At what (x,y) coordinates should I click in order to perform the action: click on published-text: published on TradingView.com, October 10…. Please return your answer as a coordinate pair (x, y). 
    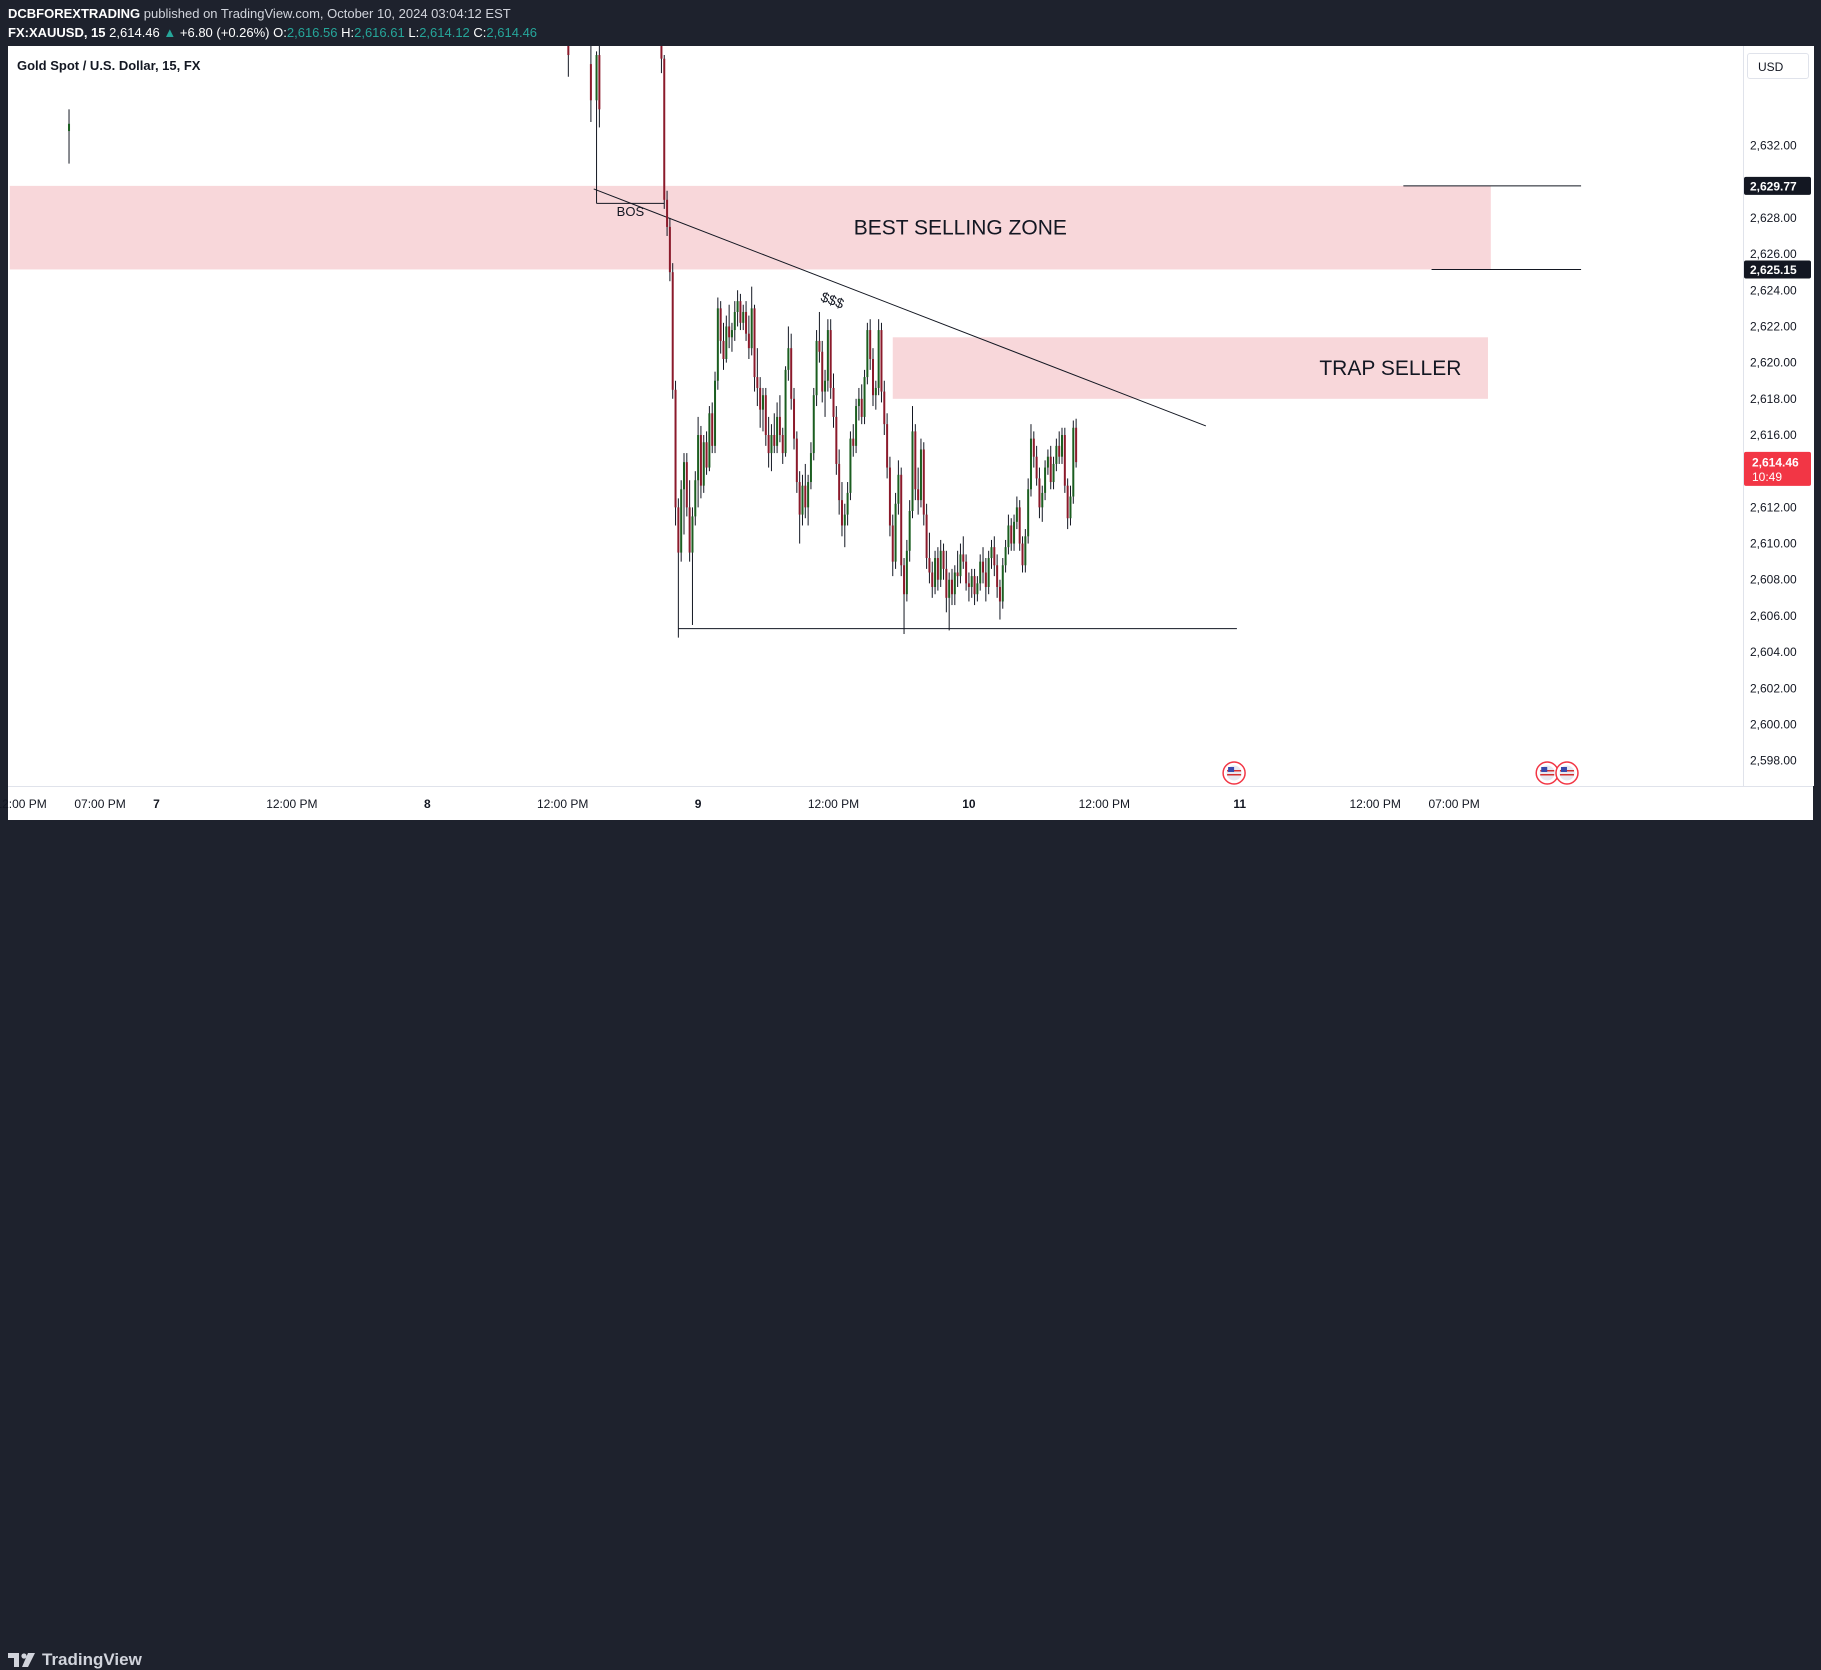
    Looking at the image, I should click on (327, 13).